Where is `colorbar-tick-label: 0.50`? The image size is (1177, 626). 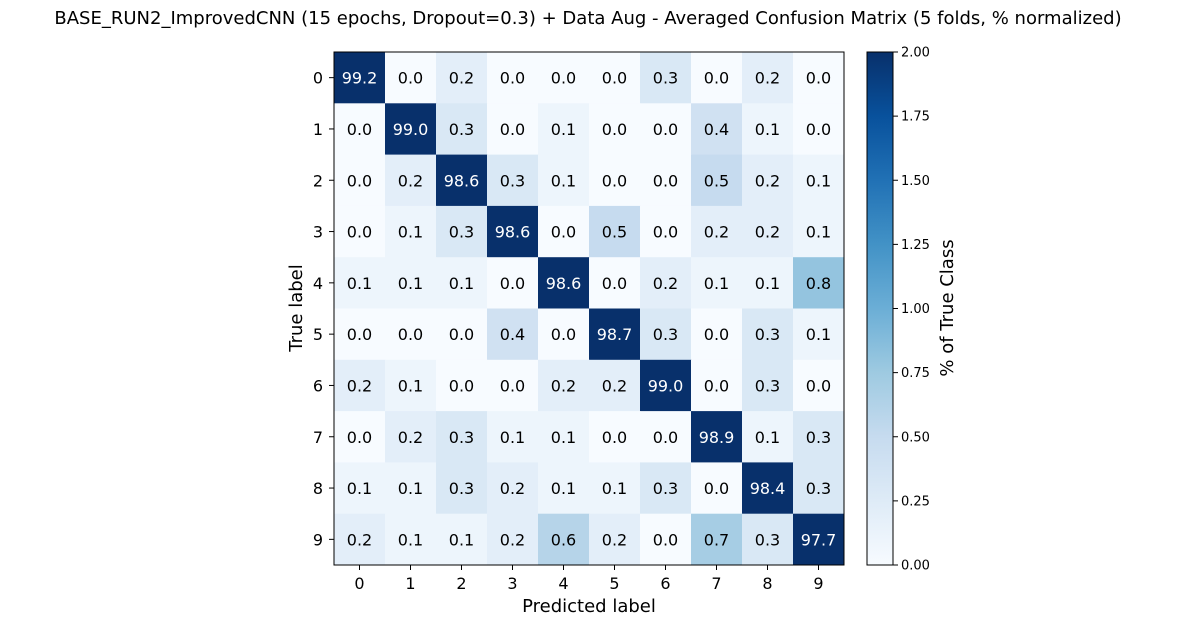
colorbar-tick-label: 0.50 is located at coordinates (915, 437).